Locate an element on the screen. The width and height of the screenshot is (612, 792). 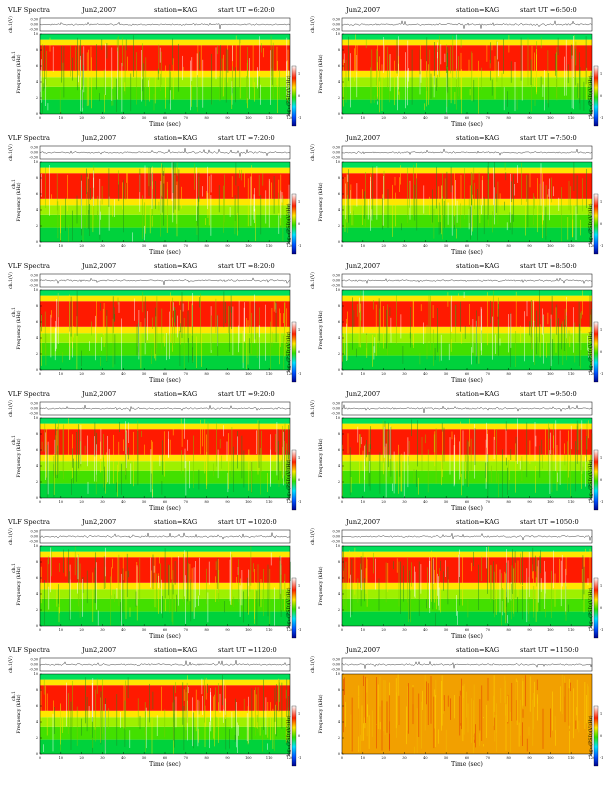
x-tick-label: 80 is located at coordinates (207, 630).